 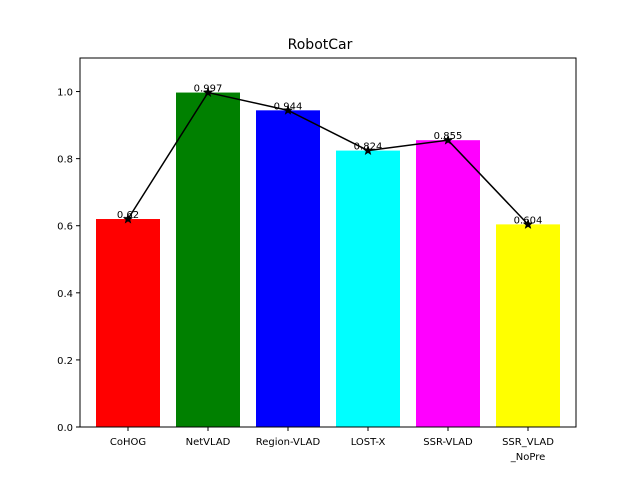 I want to click on x-tick-label-2: Region-VLAD, so click(x=288, y=442).